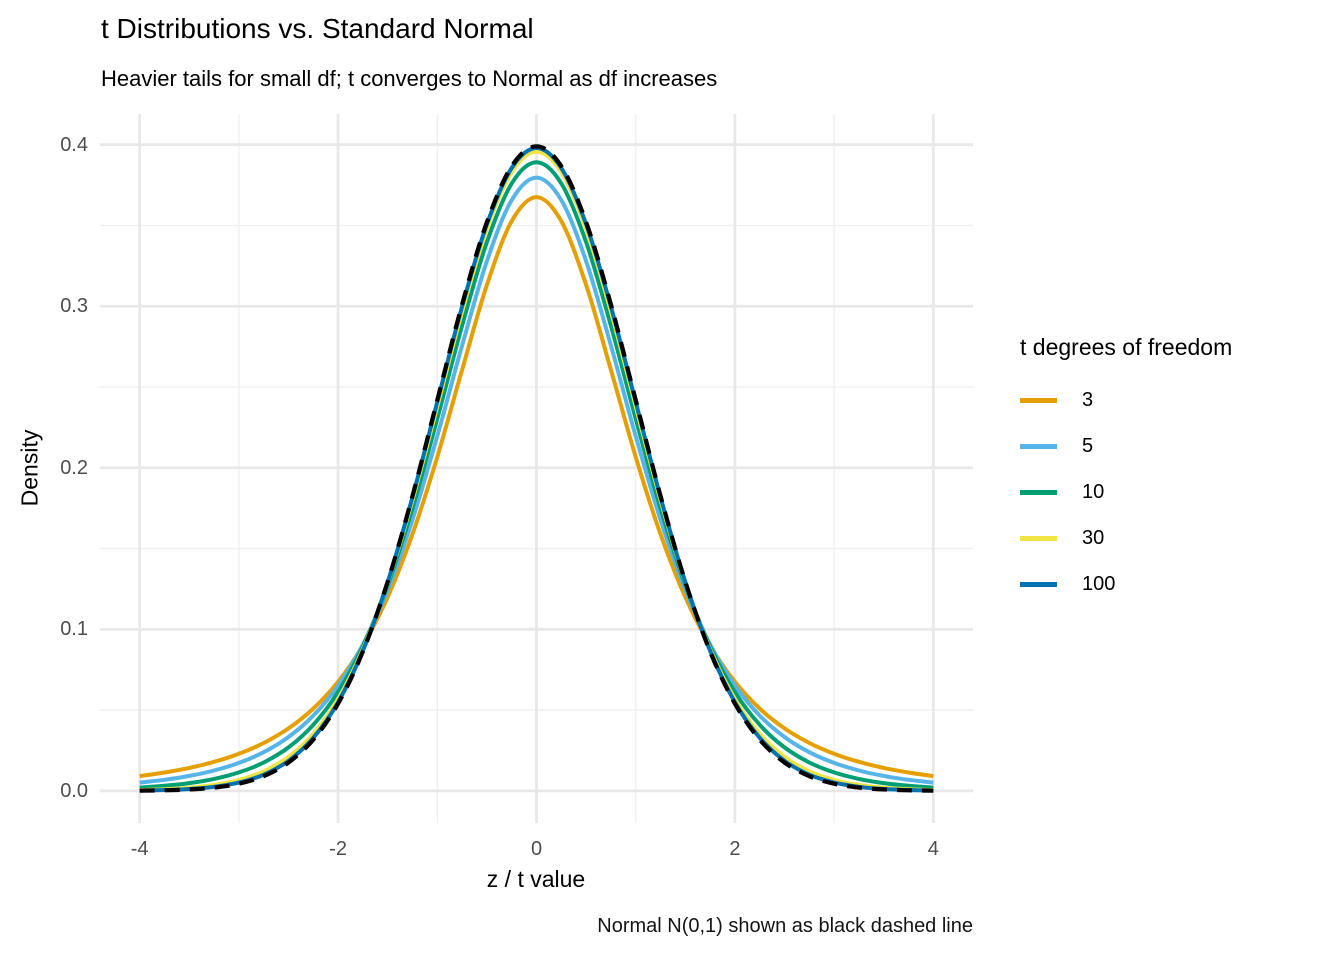 The image size is (1344, 960). What do you see at coordinates (933, 849) in the screenshot?
I see `x-tick-label: 4` at bounding box center [933, 849].